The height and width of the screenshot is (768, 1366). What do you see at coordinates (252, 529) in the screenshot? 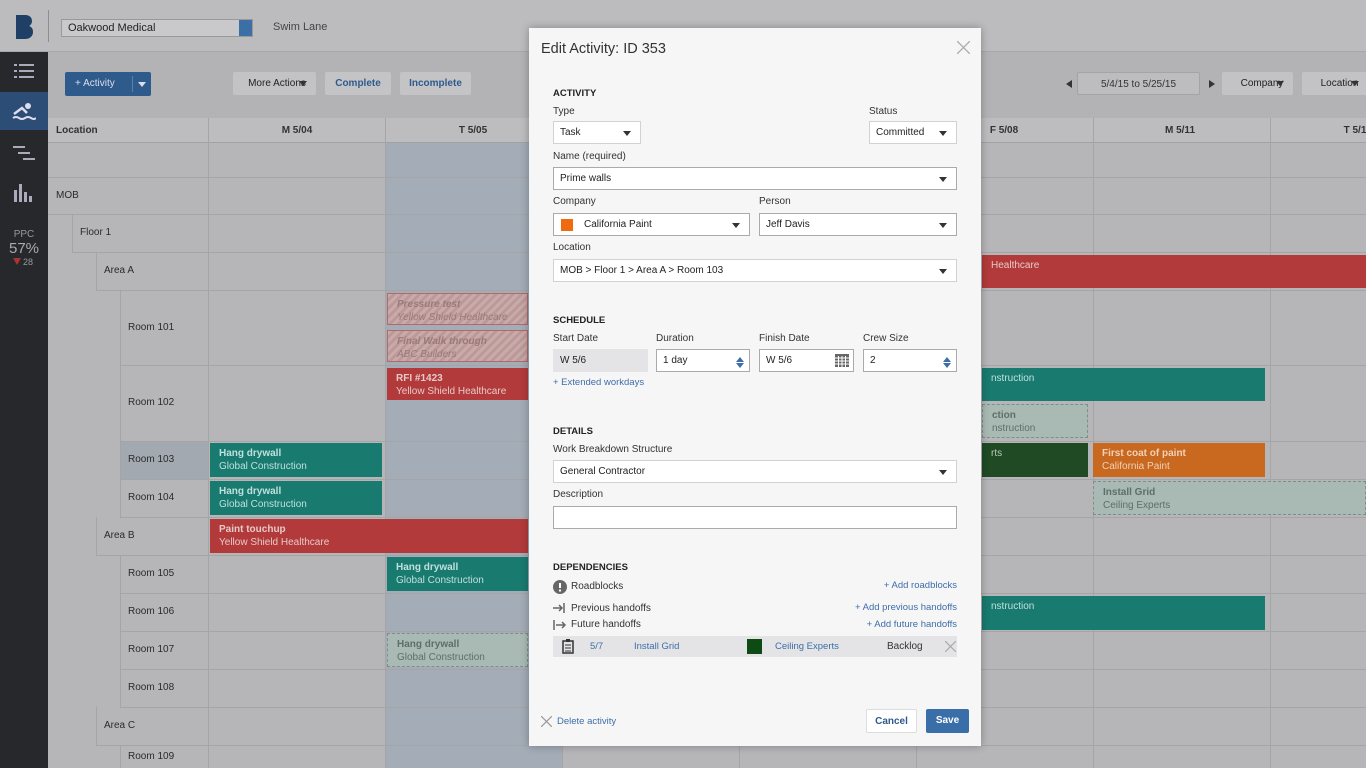
I see `activity-title: Paint touchup` at bounding box center [252, 529].